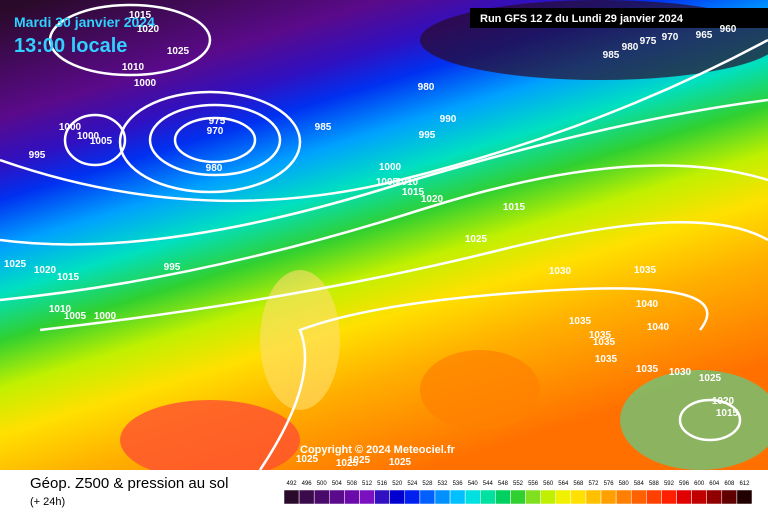  Describe the element at coordinates (292, 484) in the screenshot. I see `legend-label: 492` at that location.